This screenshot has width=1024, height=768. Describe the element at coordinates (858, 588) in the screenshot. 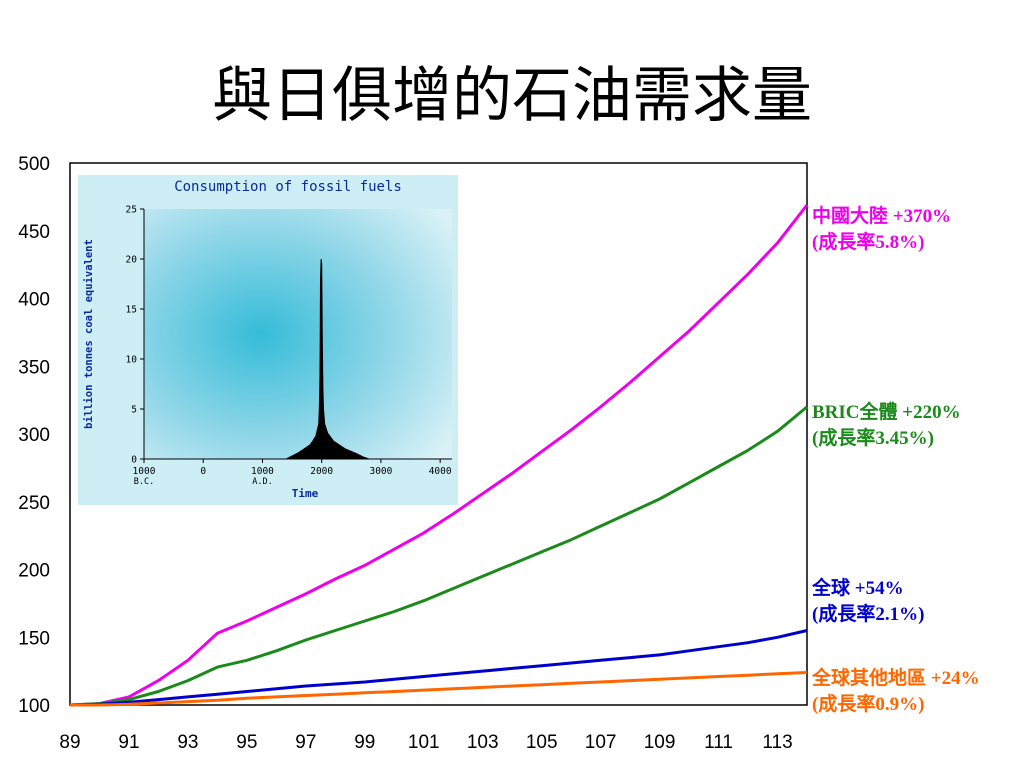

I see `series-label: 全球 +54%` at that location.